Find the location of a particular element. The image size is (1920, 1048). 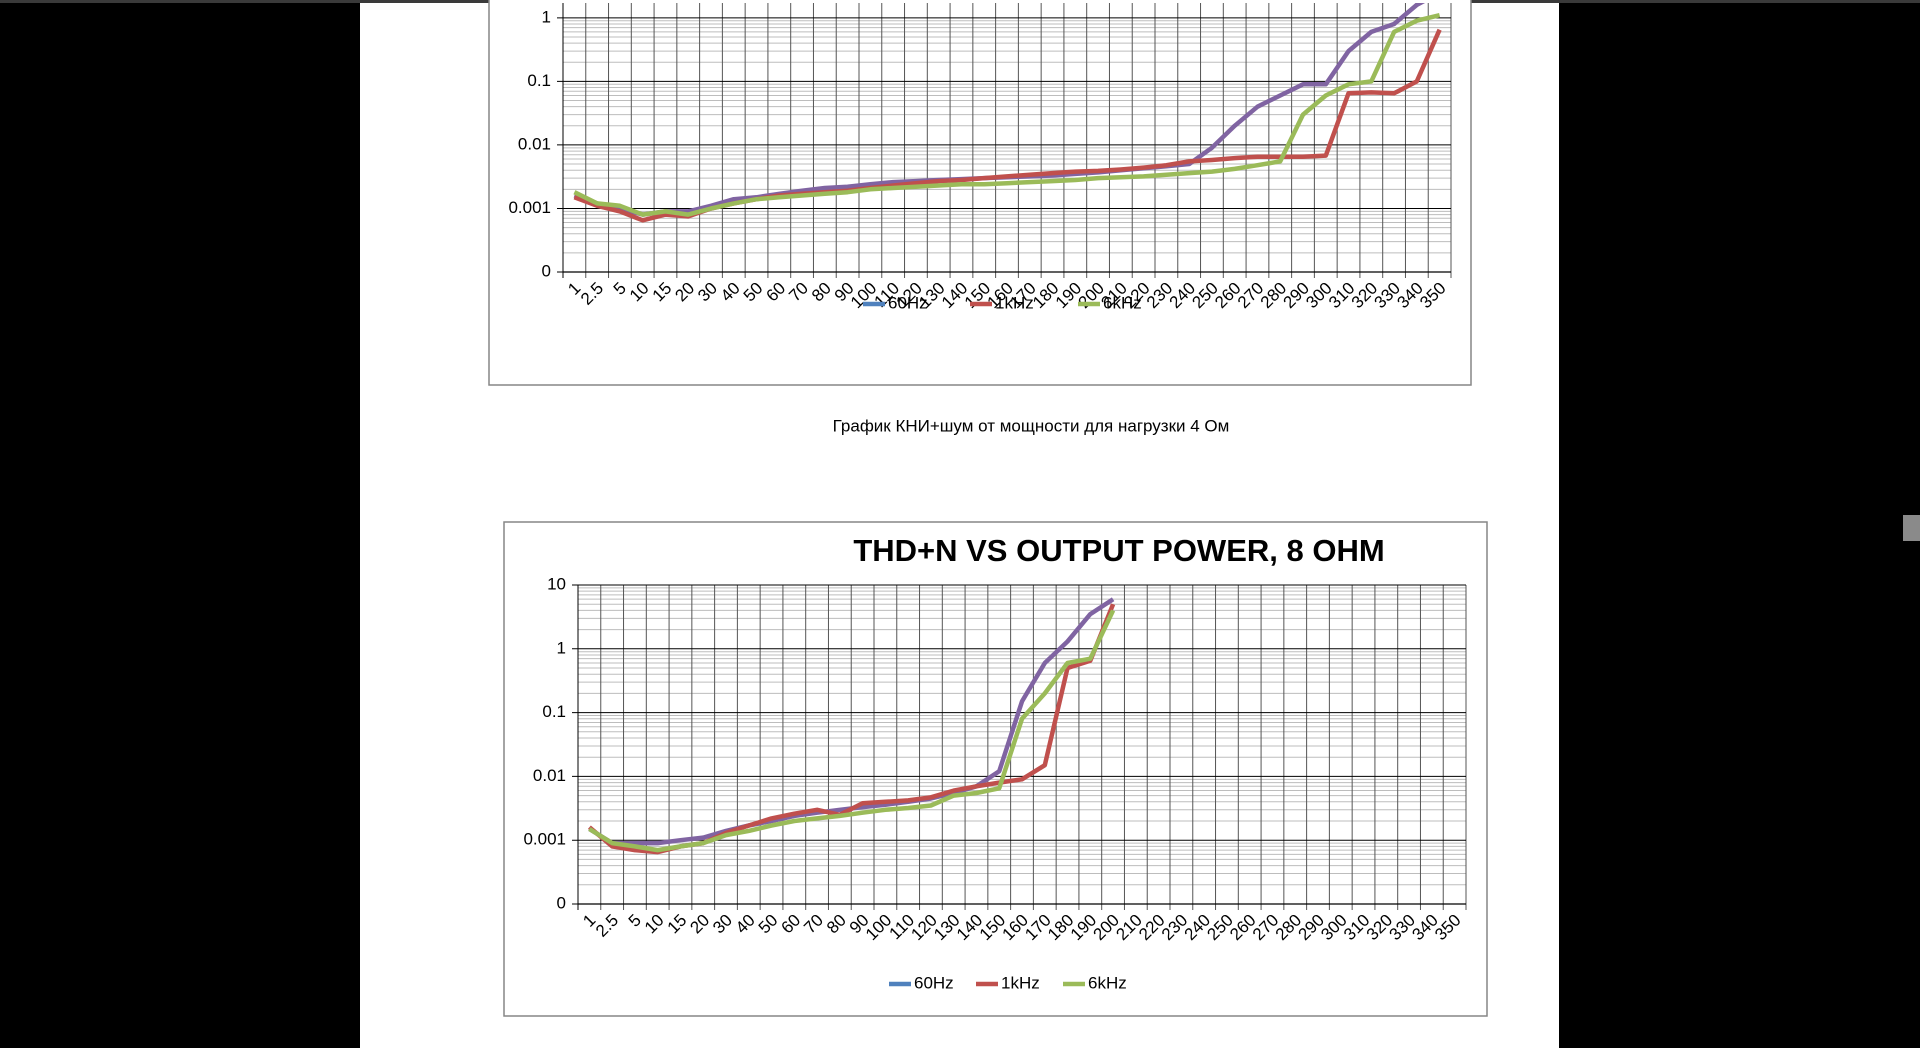

chart-title: THD+N VS OUTPUT POWER, 8 OHM is located at coordinates (1118, 550).